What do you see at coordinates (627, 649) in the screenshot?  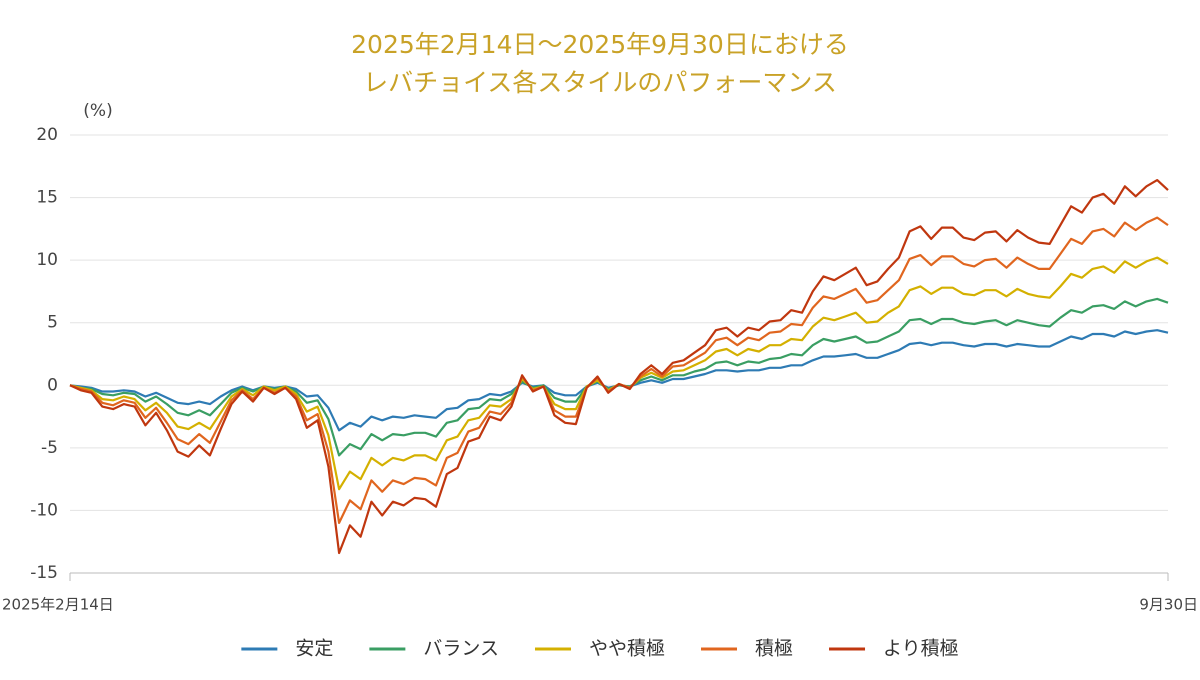 I see `legend-label: やや積極` at bounding box center [627, 649].